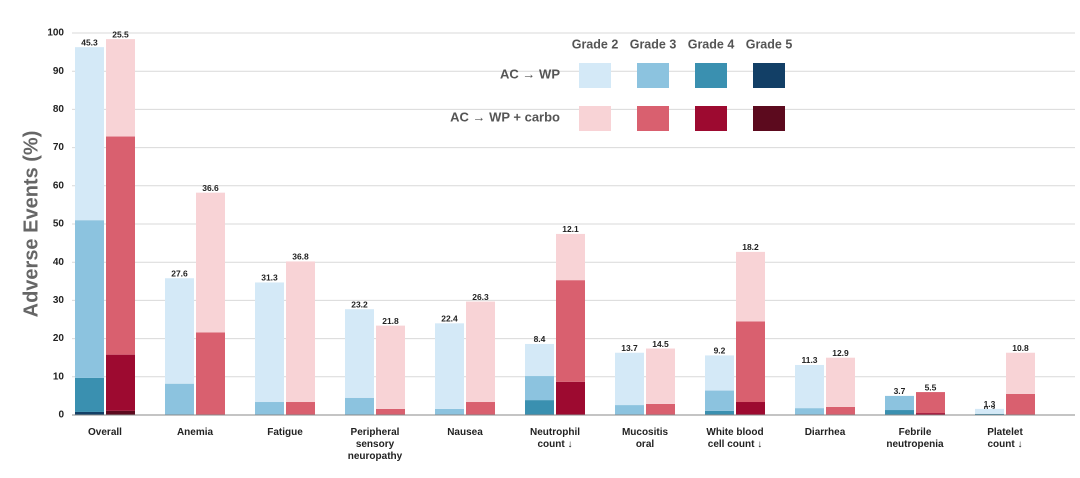 This screenshot has height=478, width=1080. Describe the element at coordinates (300, 257) in the screenshot. I see `value-label: 36.8` at that location.